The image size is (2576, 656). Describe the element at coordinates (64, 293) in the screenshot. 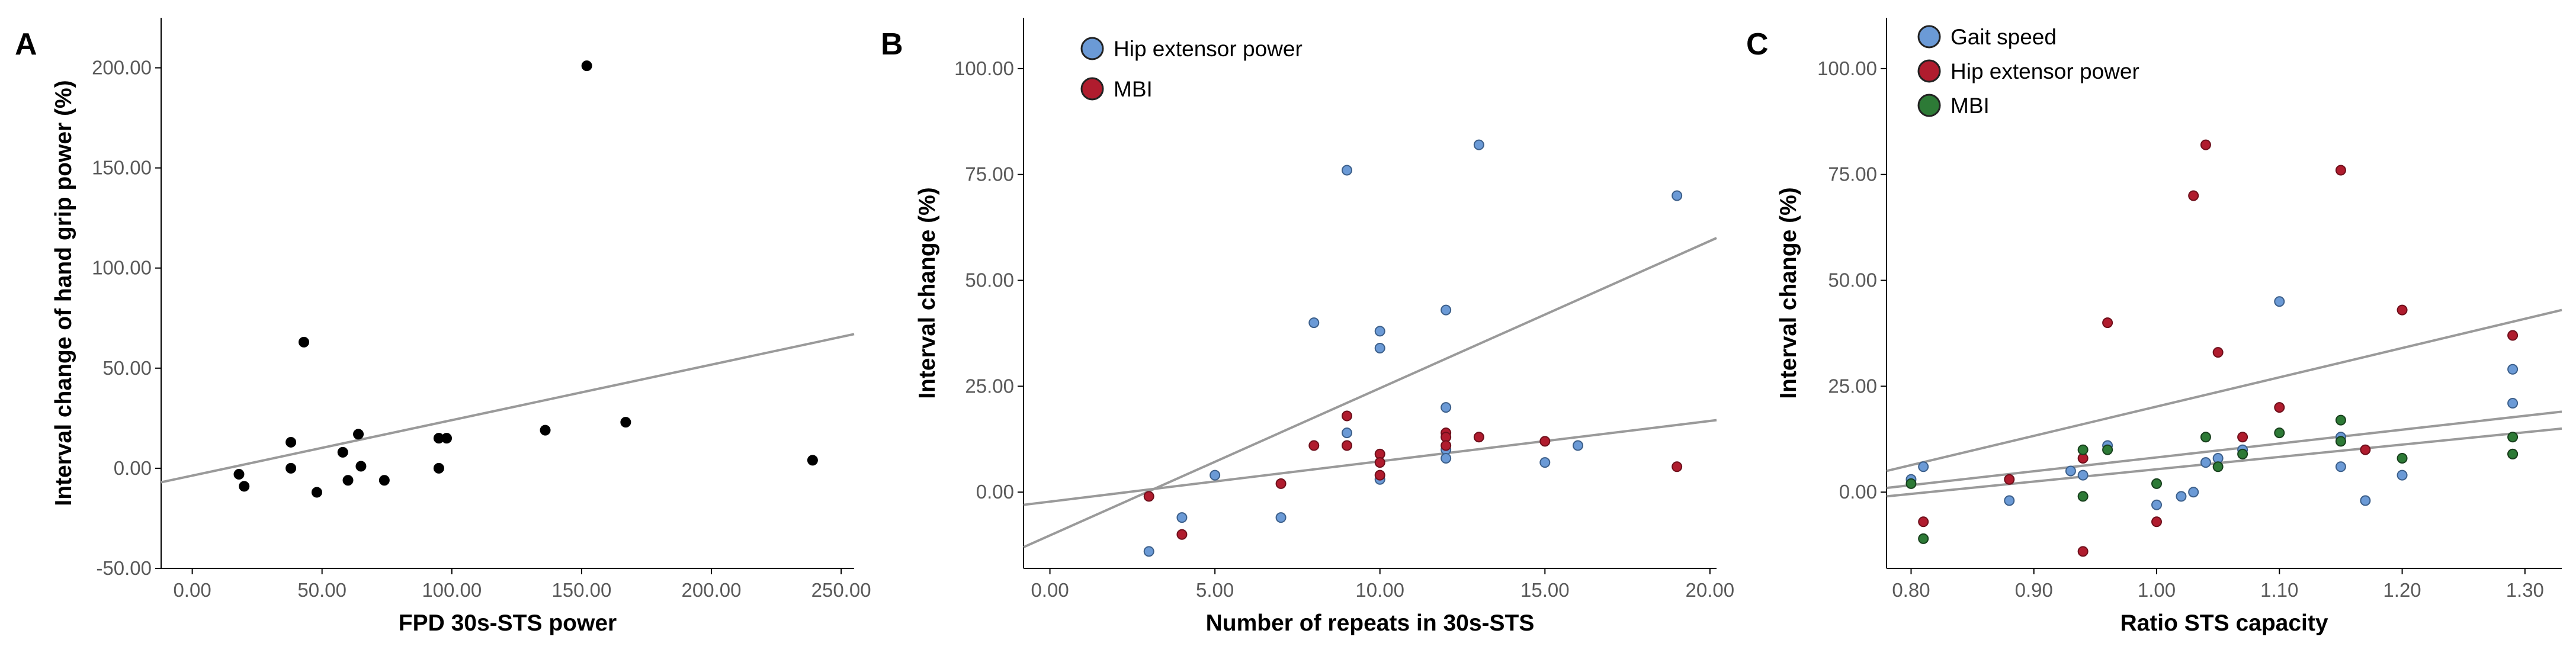

I see `panel-a-y-axis-title: Interval change of hand grip power (%)` at that location.